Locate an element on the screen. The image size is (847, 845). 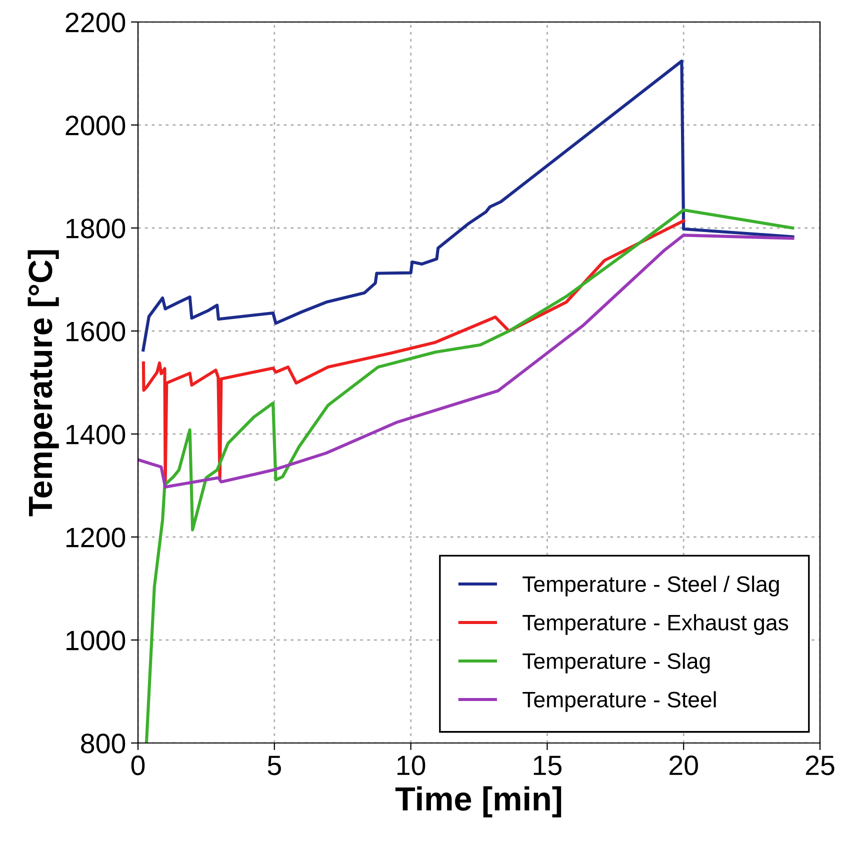
x-axis-title: Time [min] is located at coordinates (478, 802).